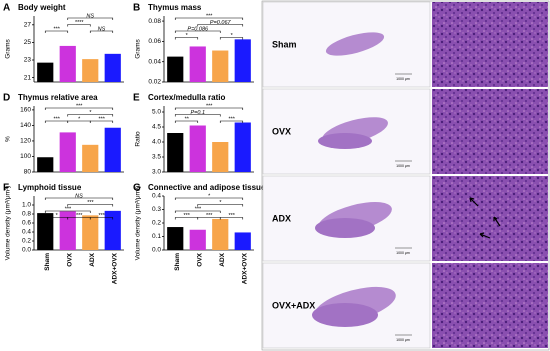 The width and height of the screenshot is (550, 351). Describe the element at coordinates (154, 61) in the screenshot. I see `y-tick-label: 0.04` at that location.